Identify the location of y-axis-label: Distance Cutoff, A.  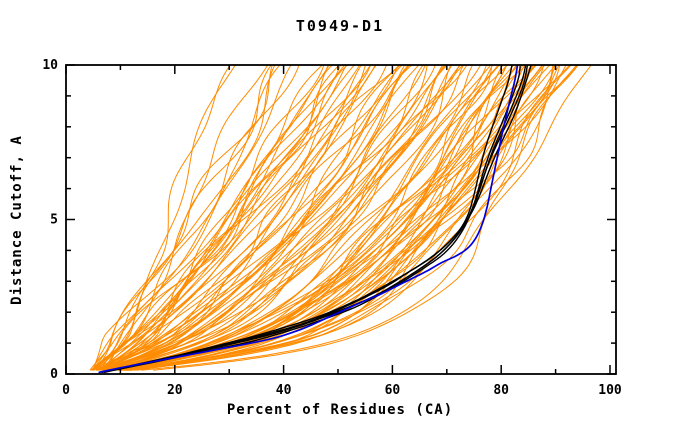
(17, 220).